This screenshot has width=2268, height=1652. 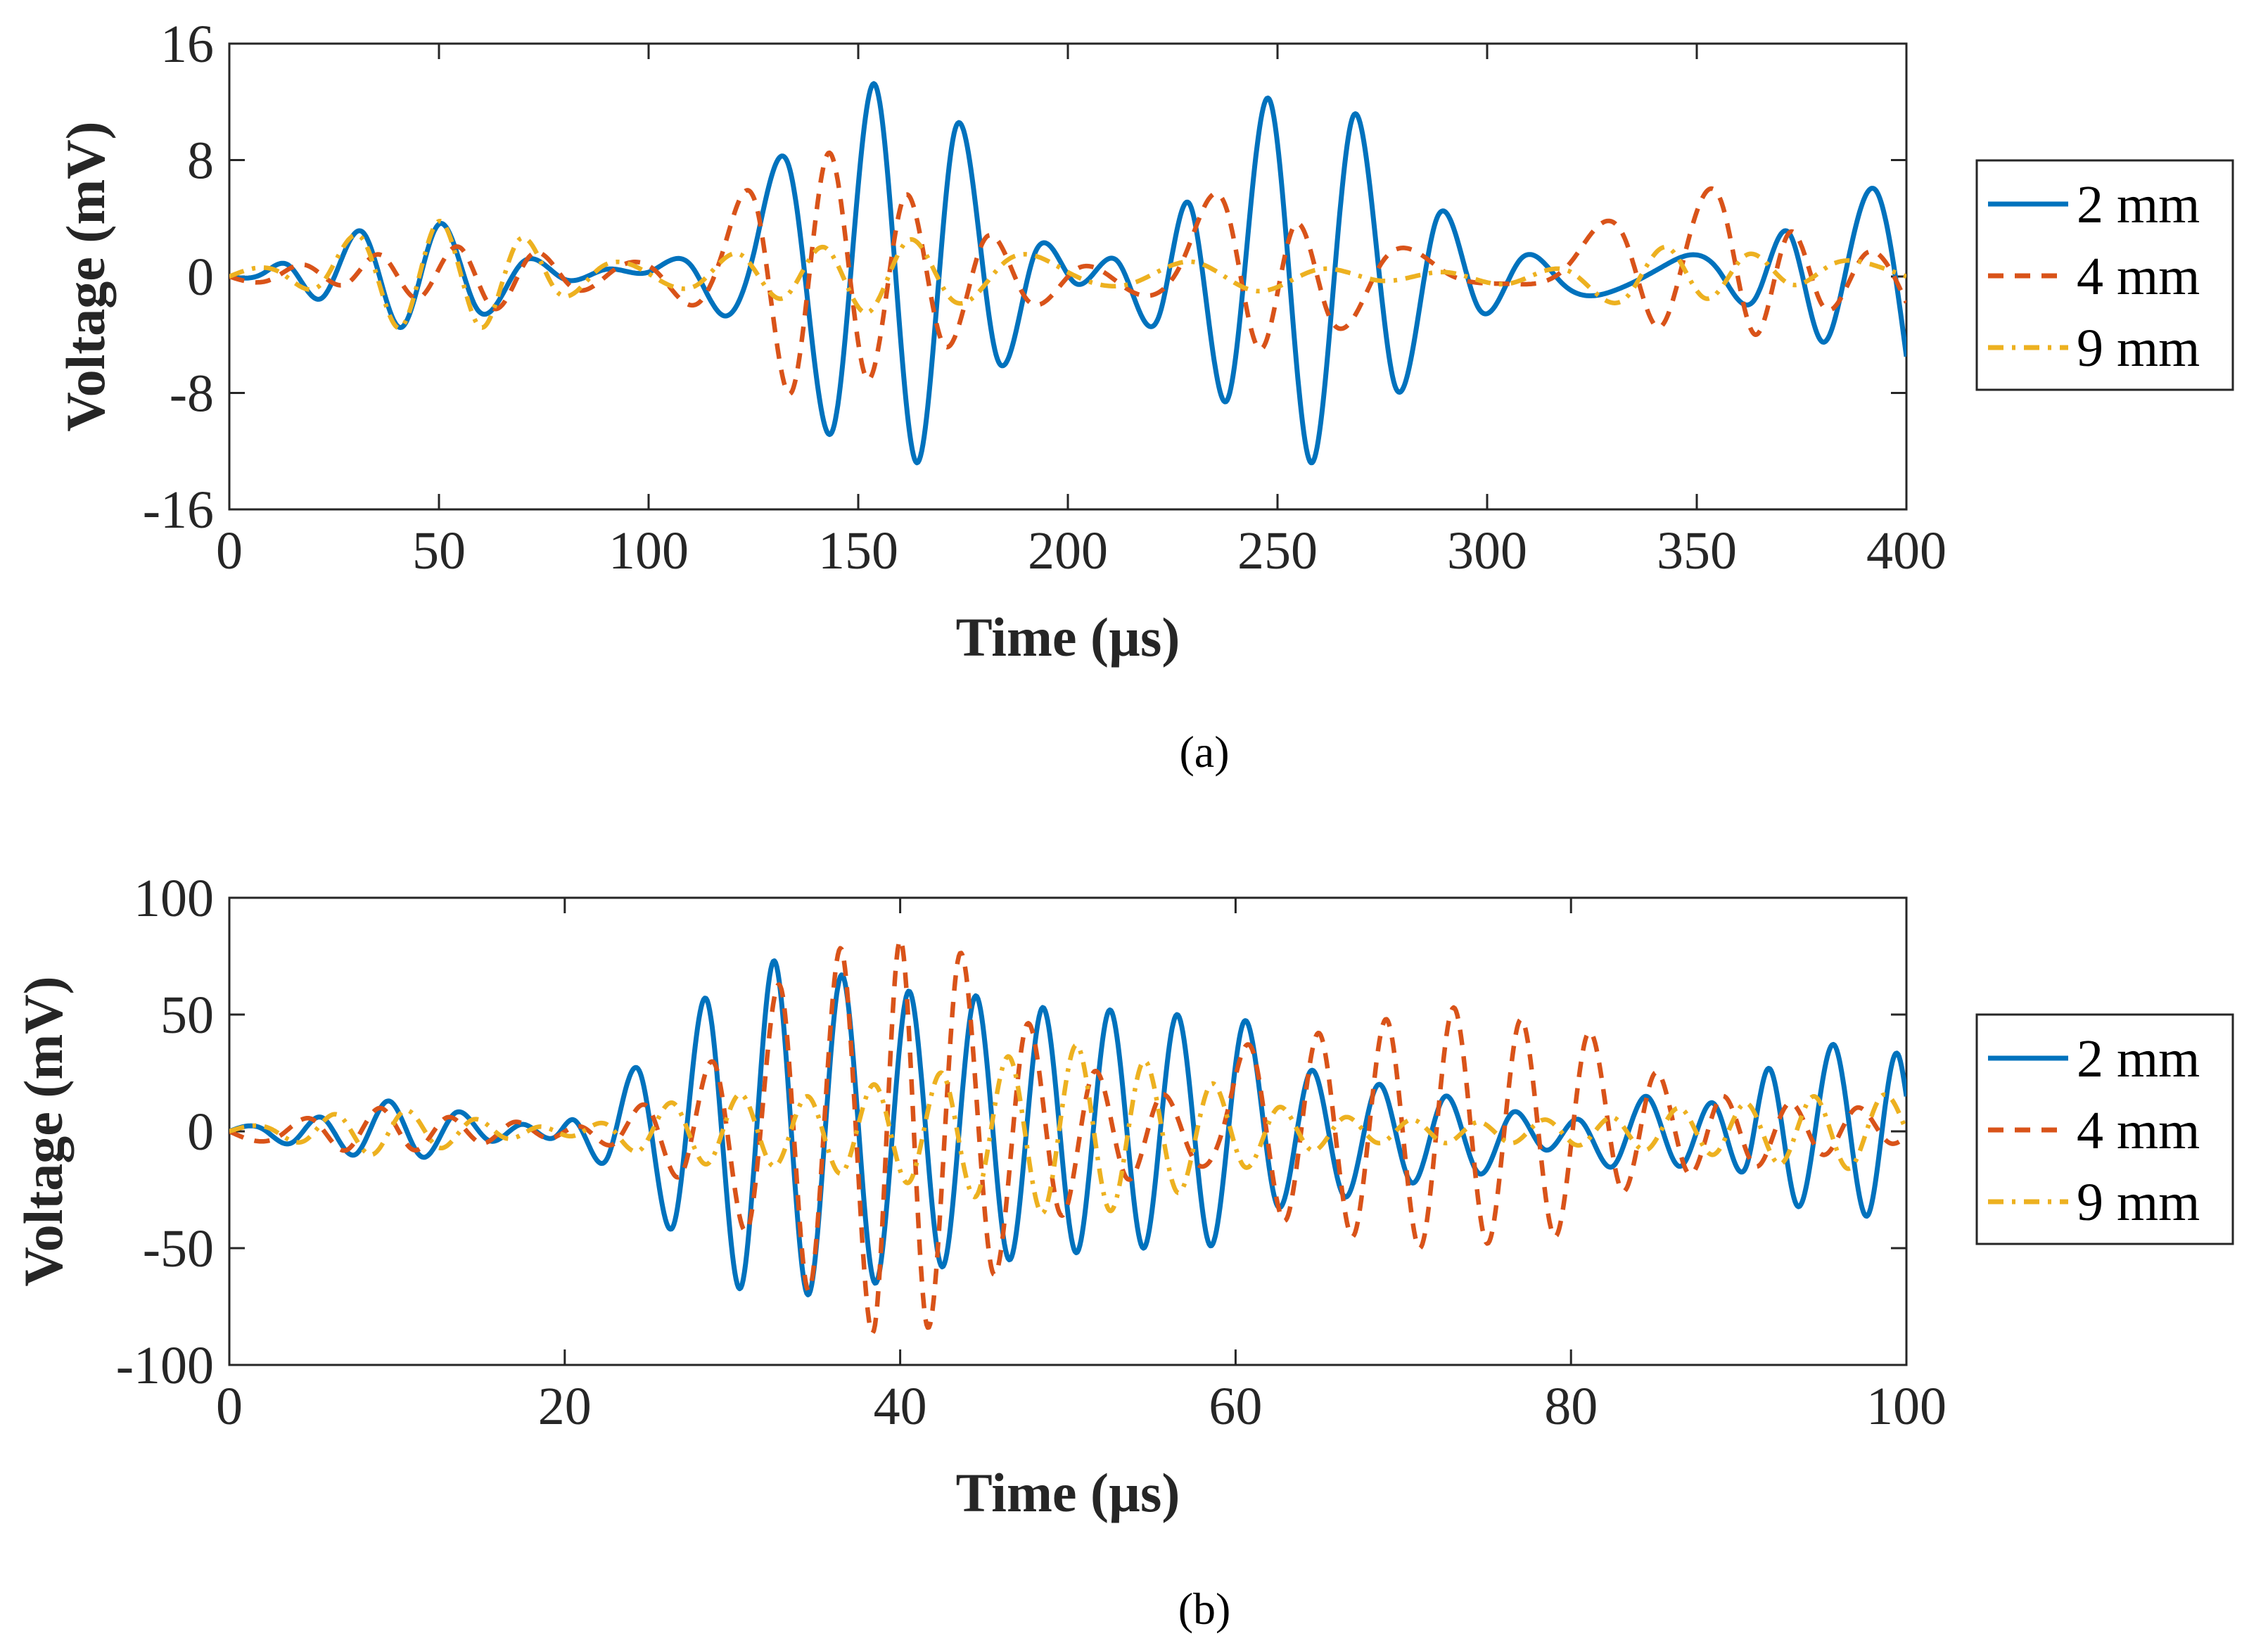 I want to click on y-tick-label-b: 100, so click(x=174, y=898).